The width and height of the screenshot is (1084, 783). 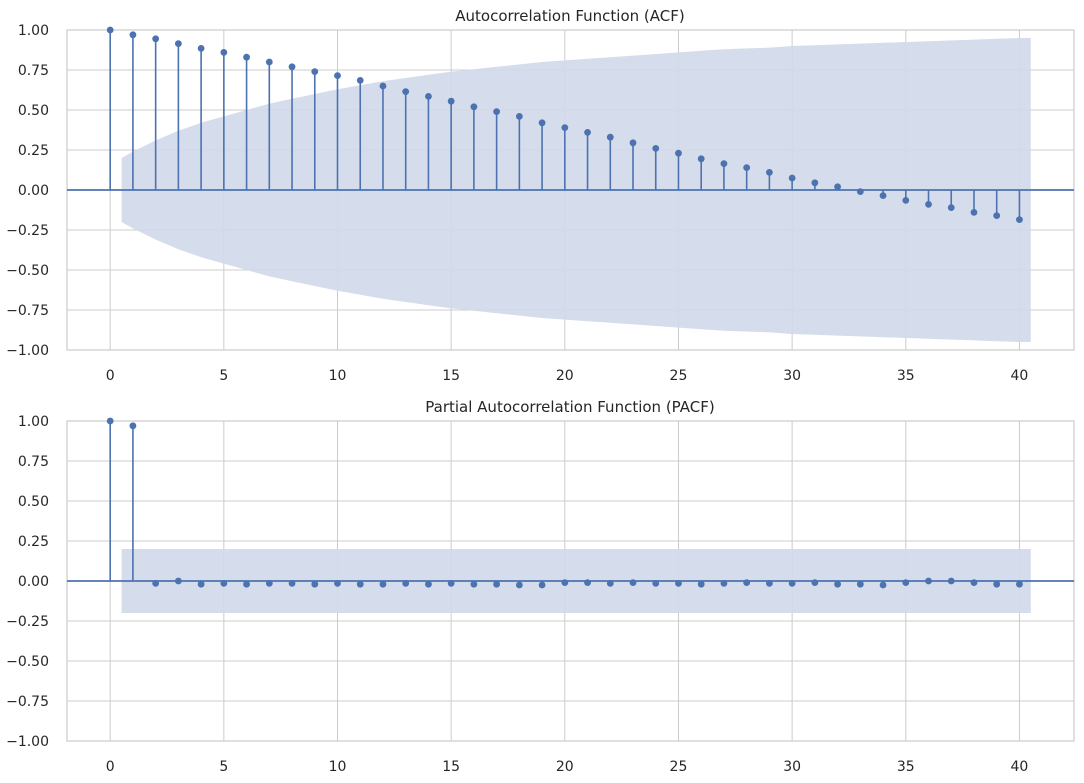 What do you see at coordinates (569, 407) in the screenshot?
I see `pacf-title: Partial Autocorrelation Function (PACF)` at bounding box center [569, 407].